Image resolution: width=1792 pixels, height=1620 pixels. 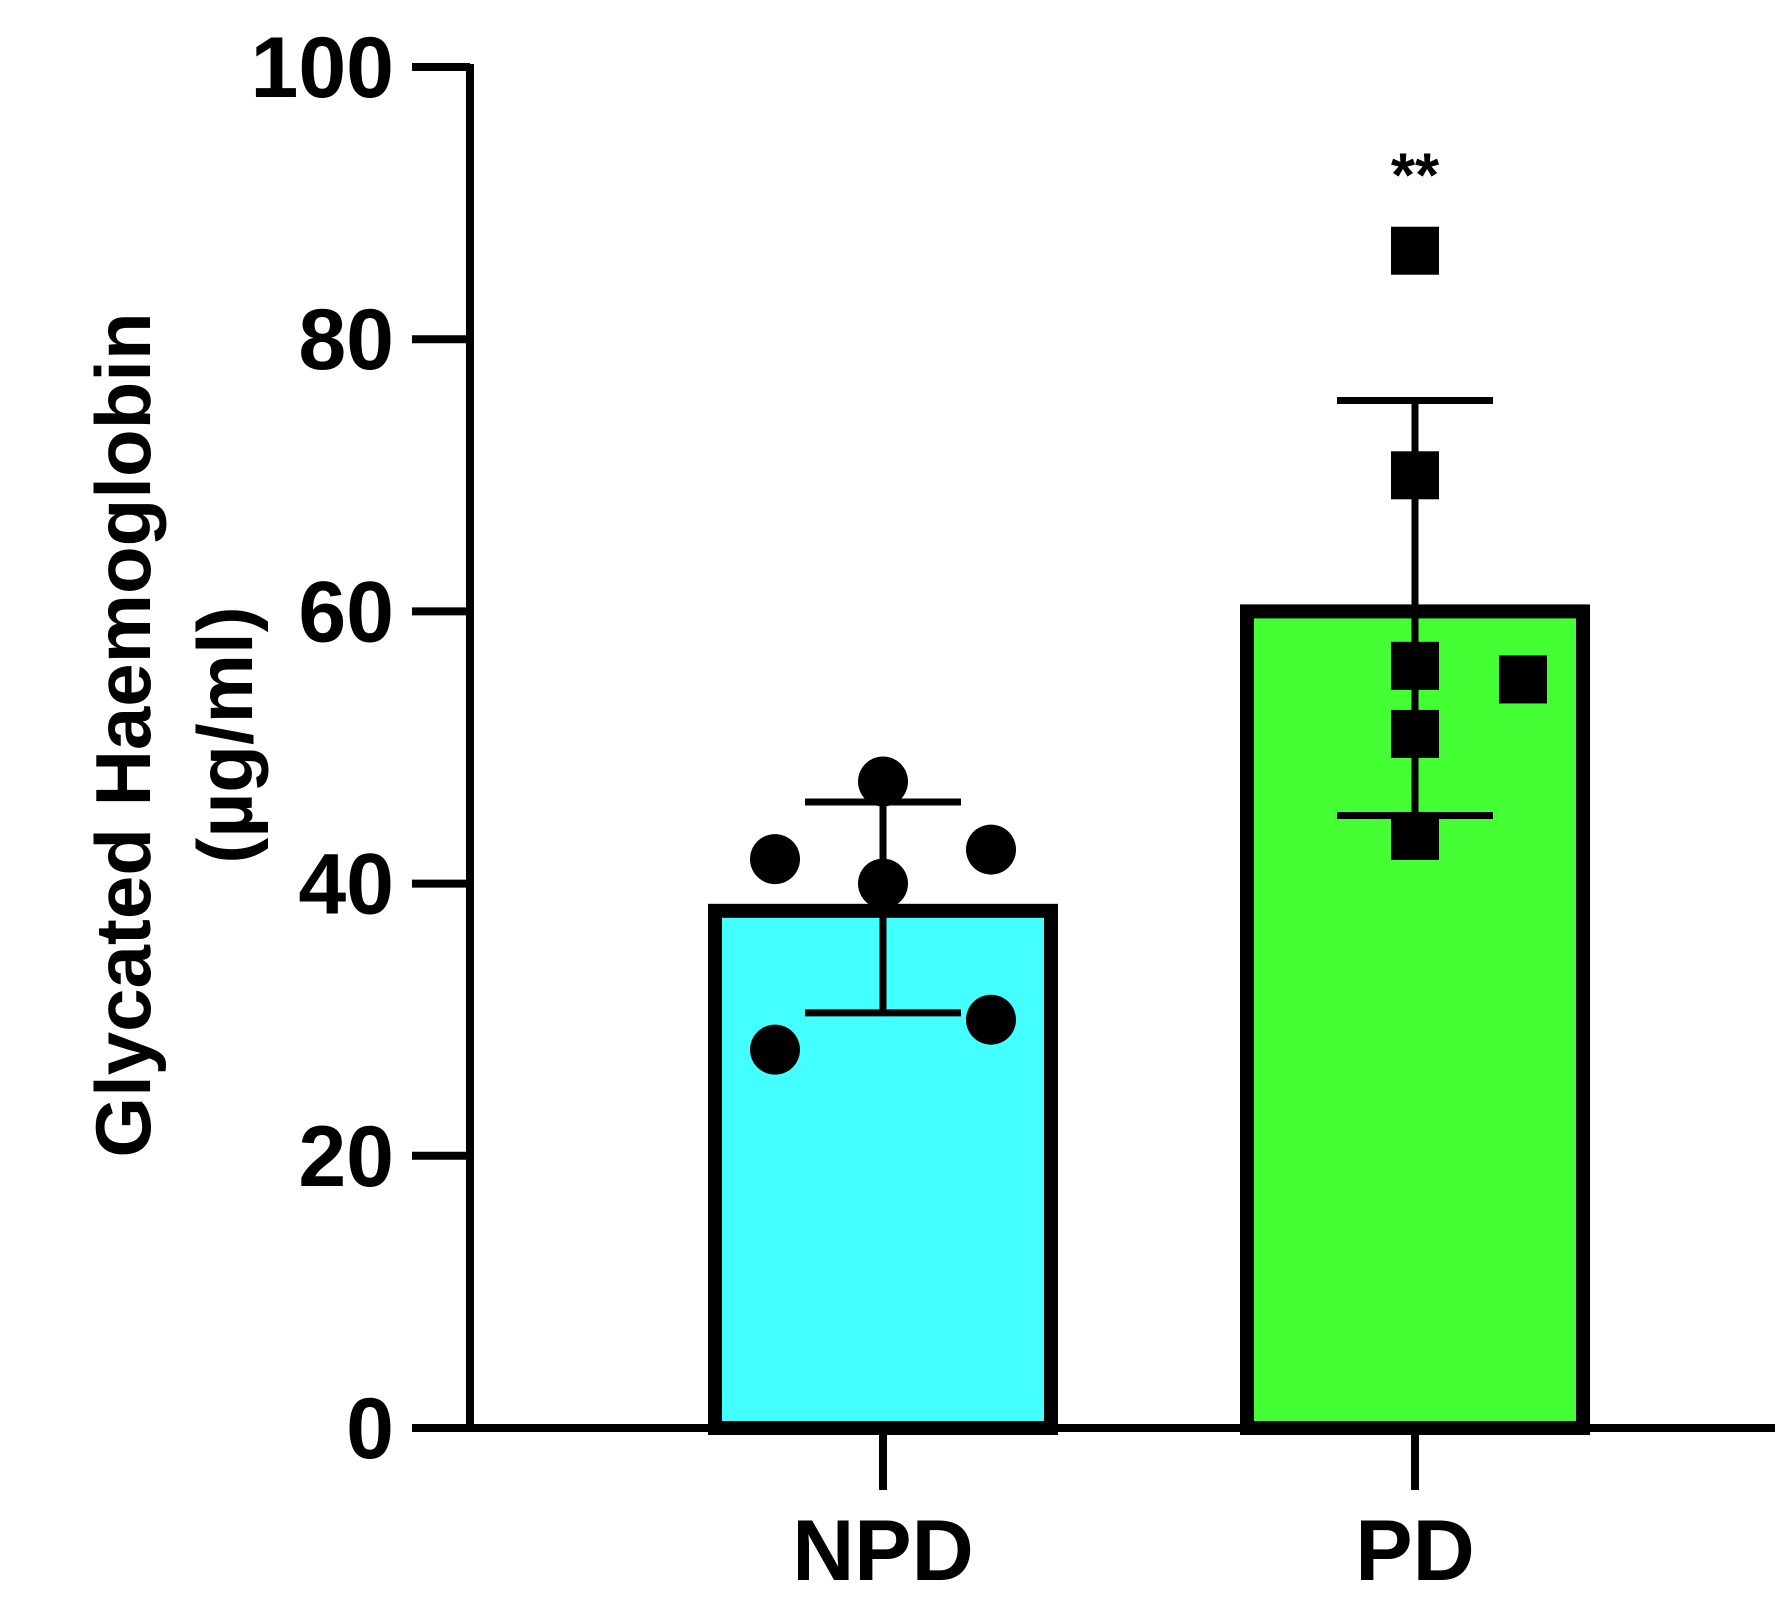 I want to click on x-tick-label-pd: PD, so click(x=1414, y=1551).